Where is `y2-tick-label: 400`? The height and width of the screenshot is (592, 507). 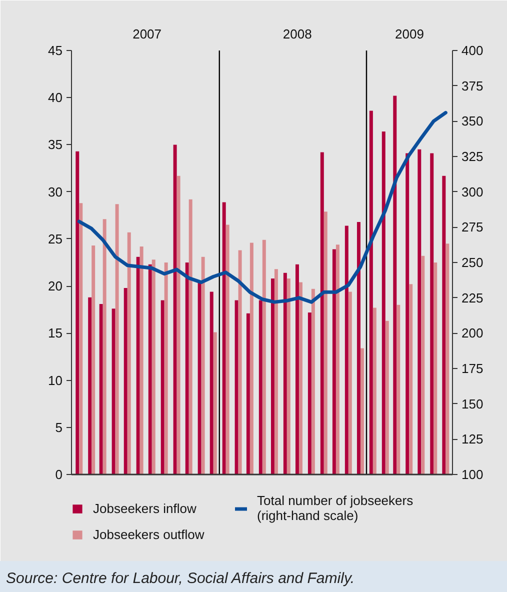
y2-tick-label: 400 is located at coordinates (473, 50).